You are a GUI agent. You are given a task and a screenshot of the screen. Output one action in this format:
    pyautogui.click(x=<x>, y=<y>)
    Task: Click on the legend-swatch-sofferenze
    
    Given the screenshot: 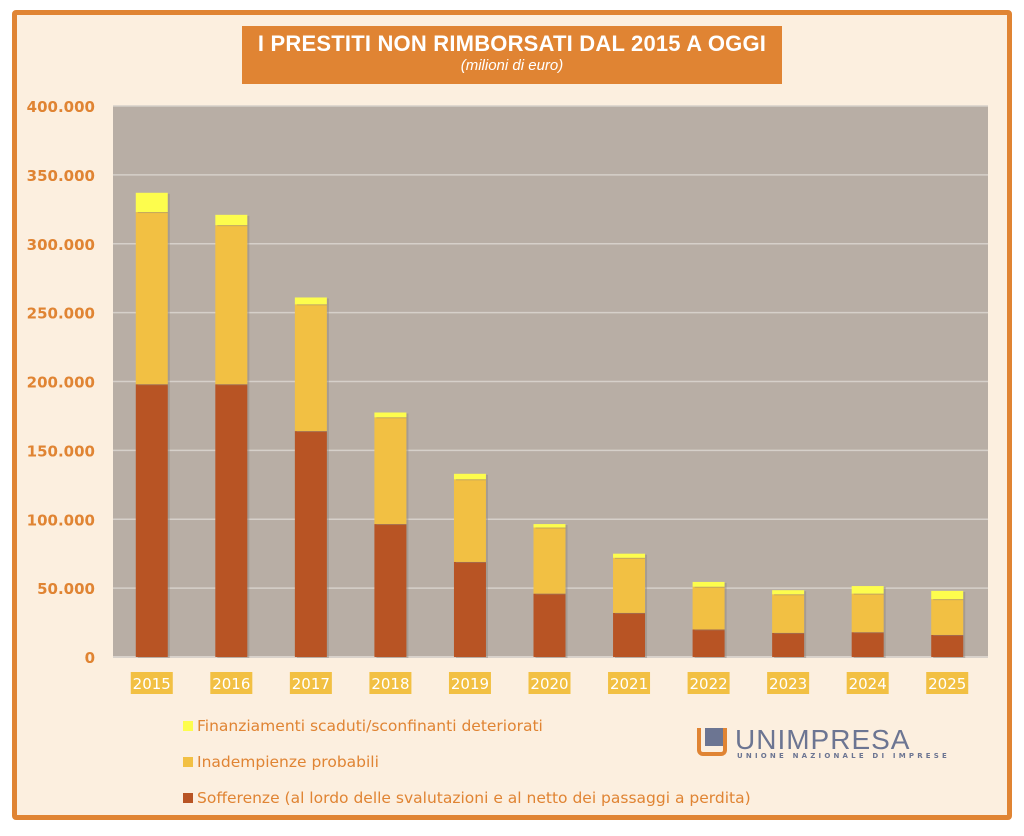 What is the action you would take?
    pyautogui.click(x=188, y=798)
    